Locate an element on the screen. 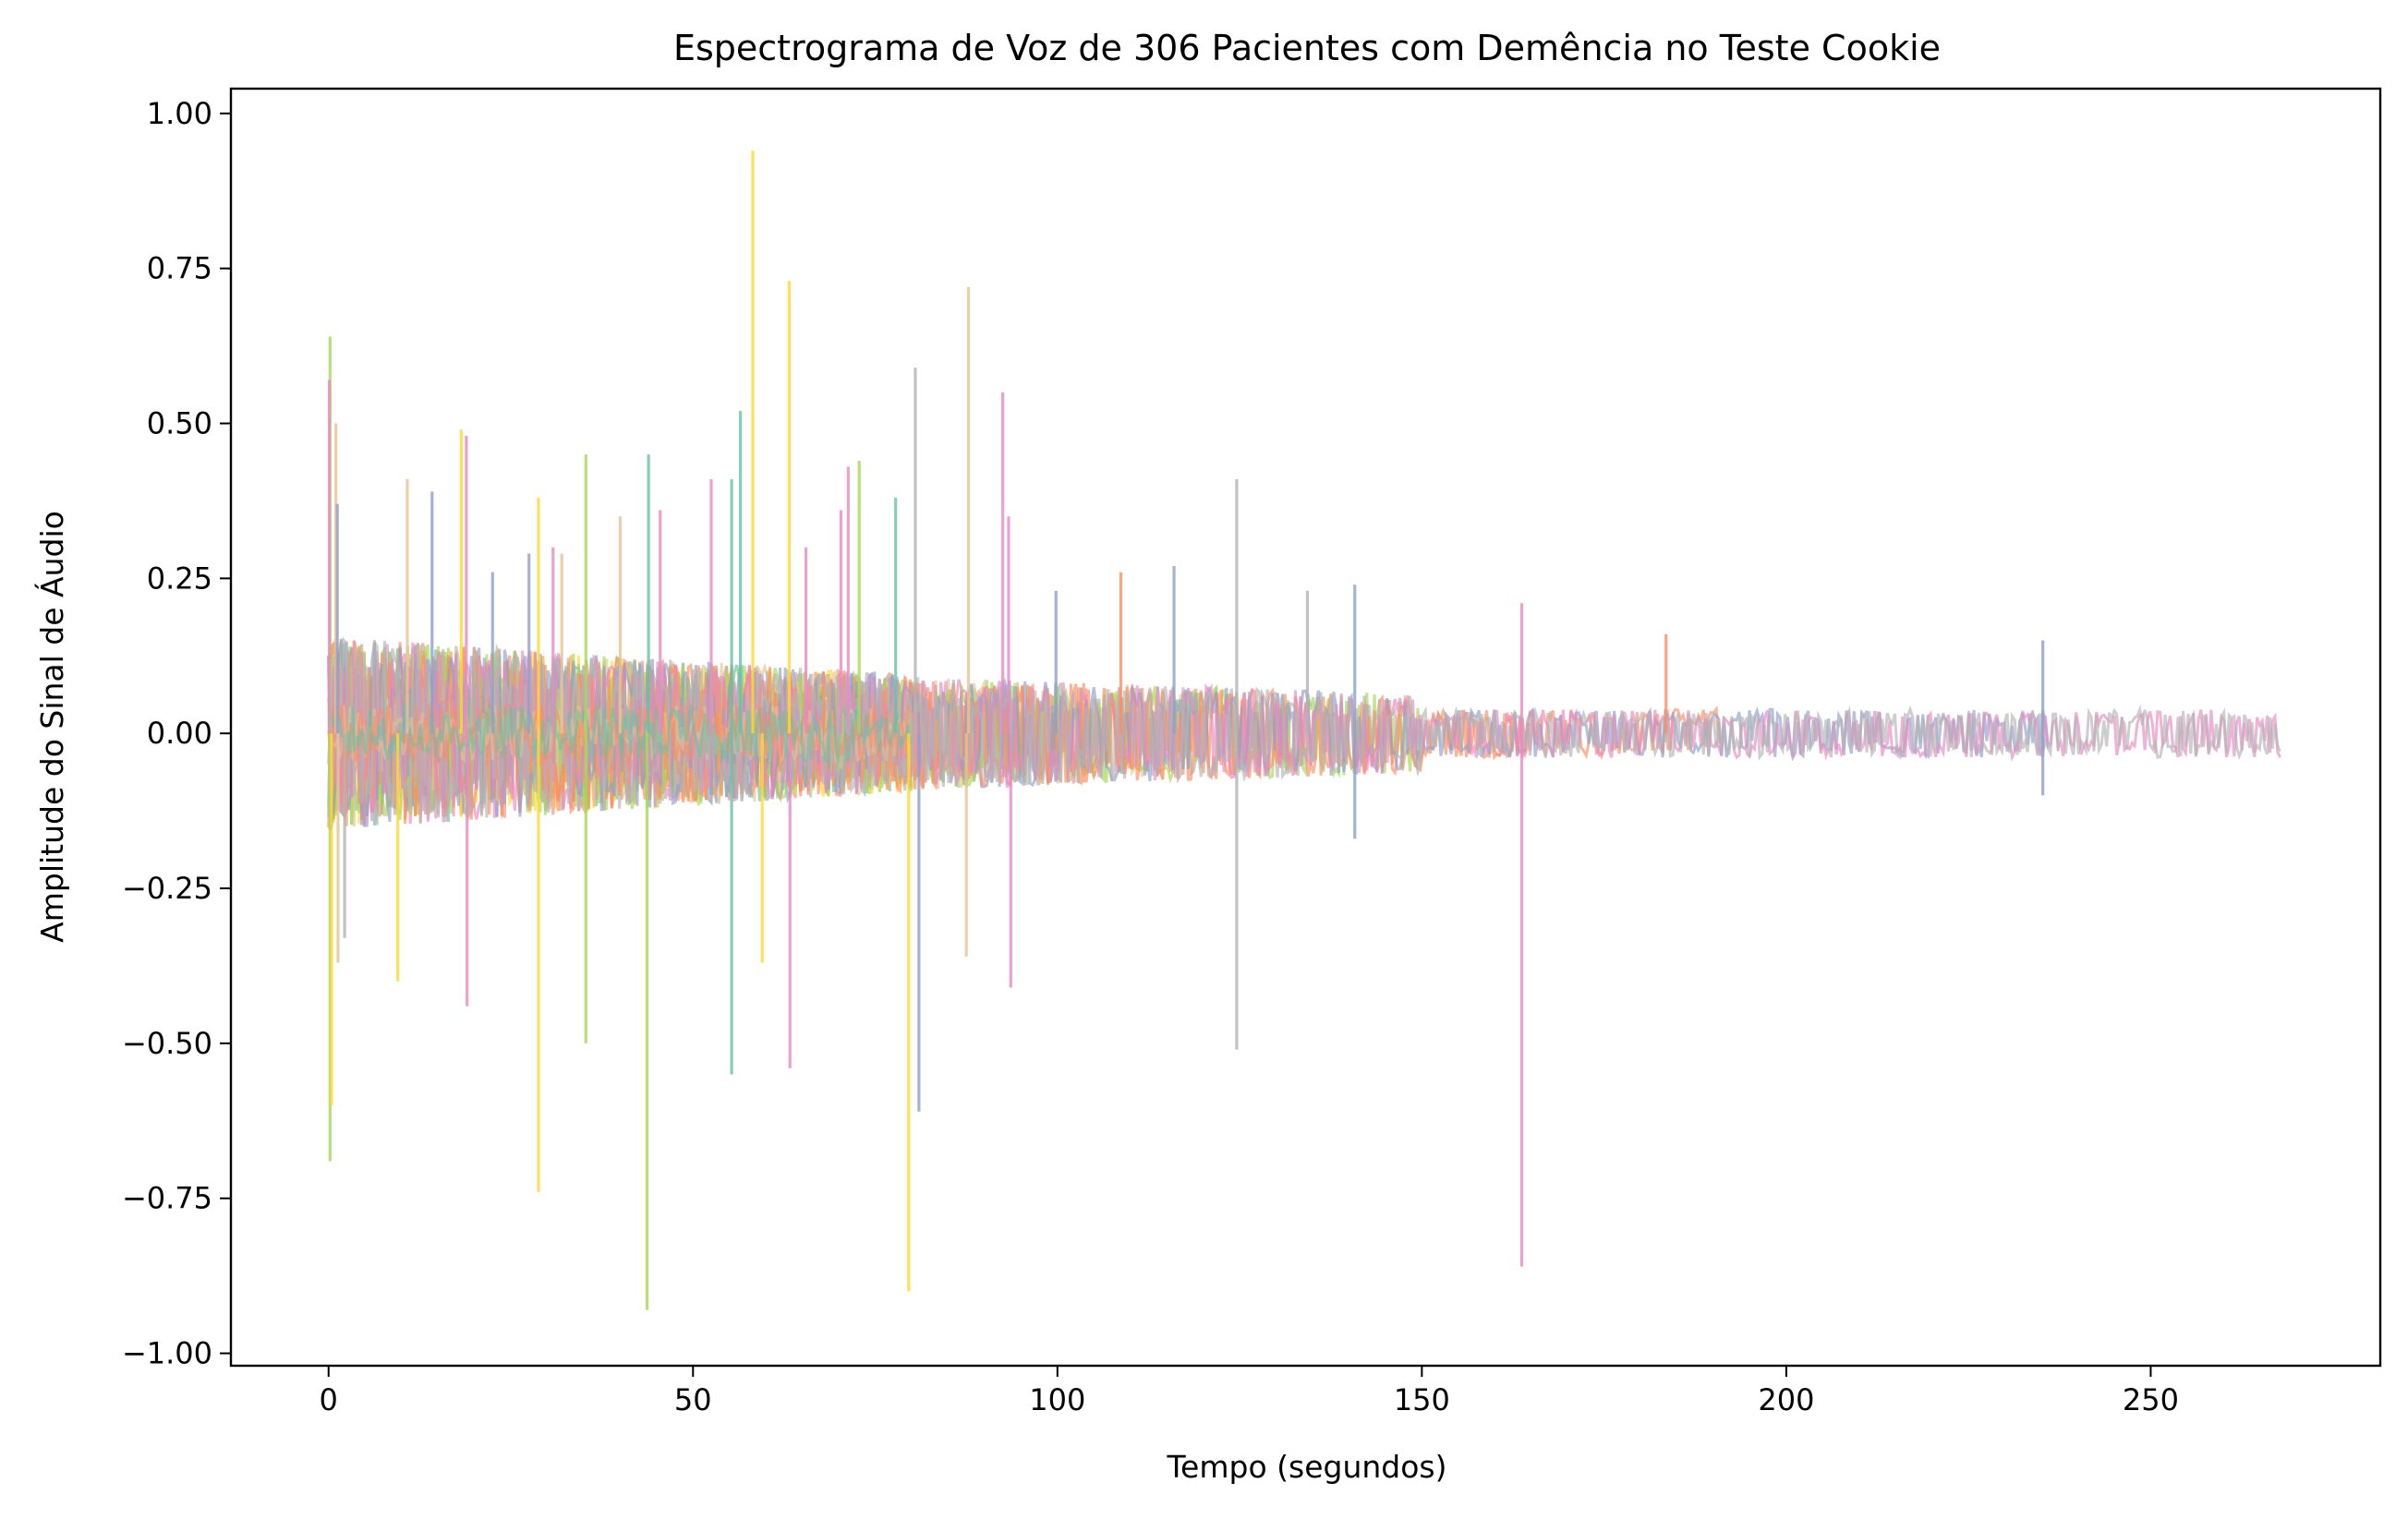  x-tick-label: 50 is located at coordinates (693, 1399).